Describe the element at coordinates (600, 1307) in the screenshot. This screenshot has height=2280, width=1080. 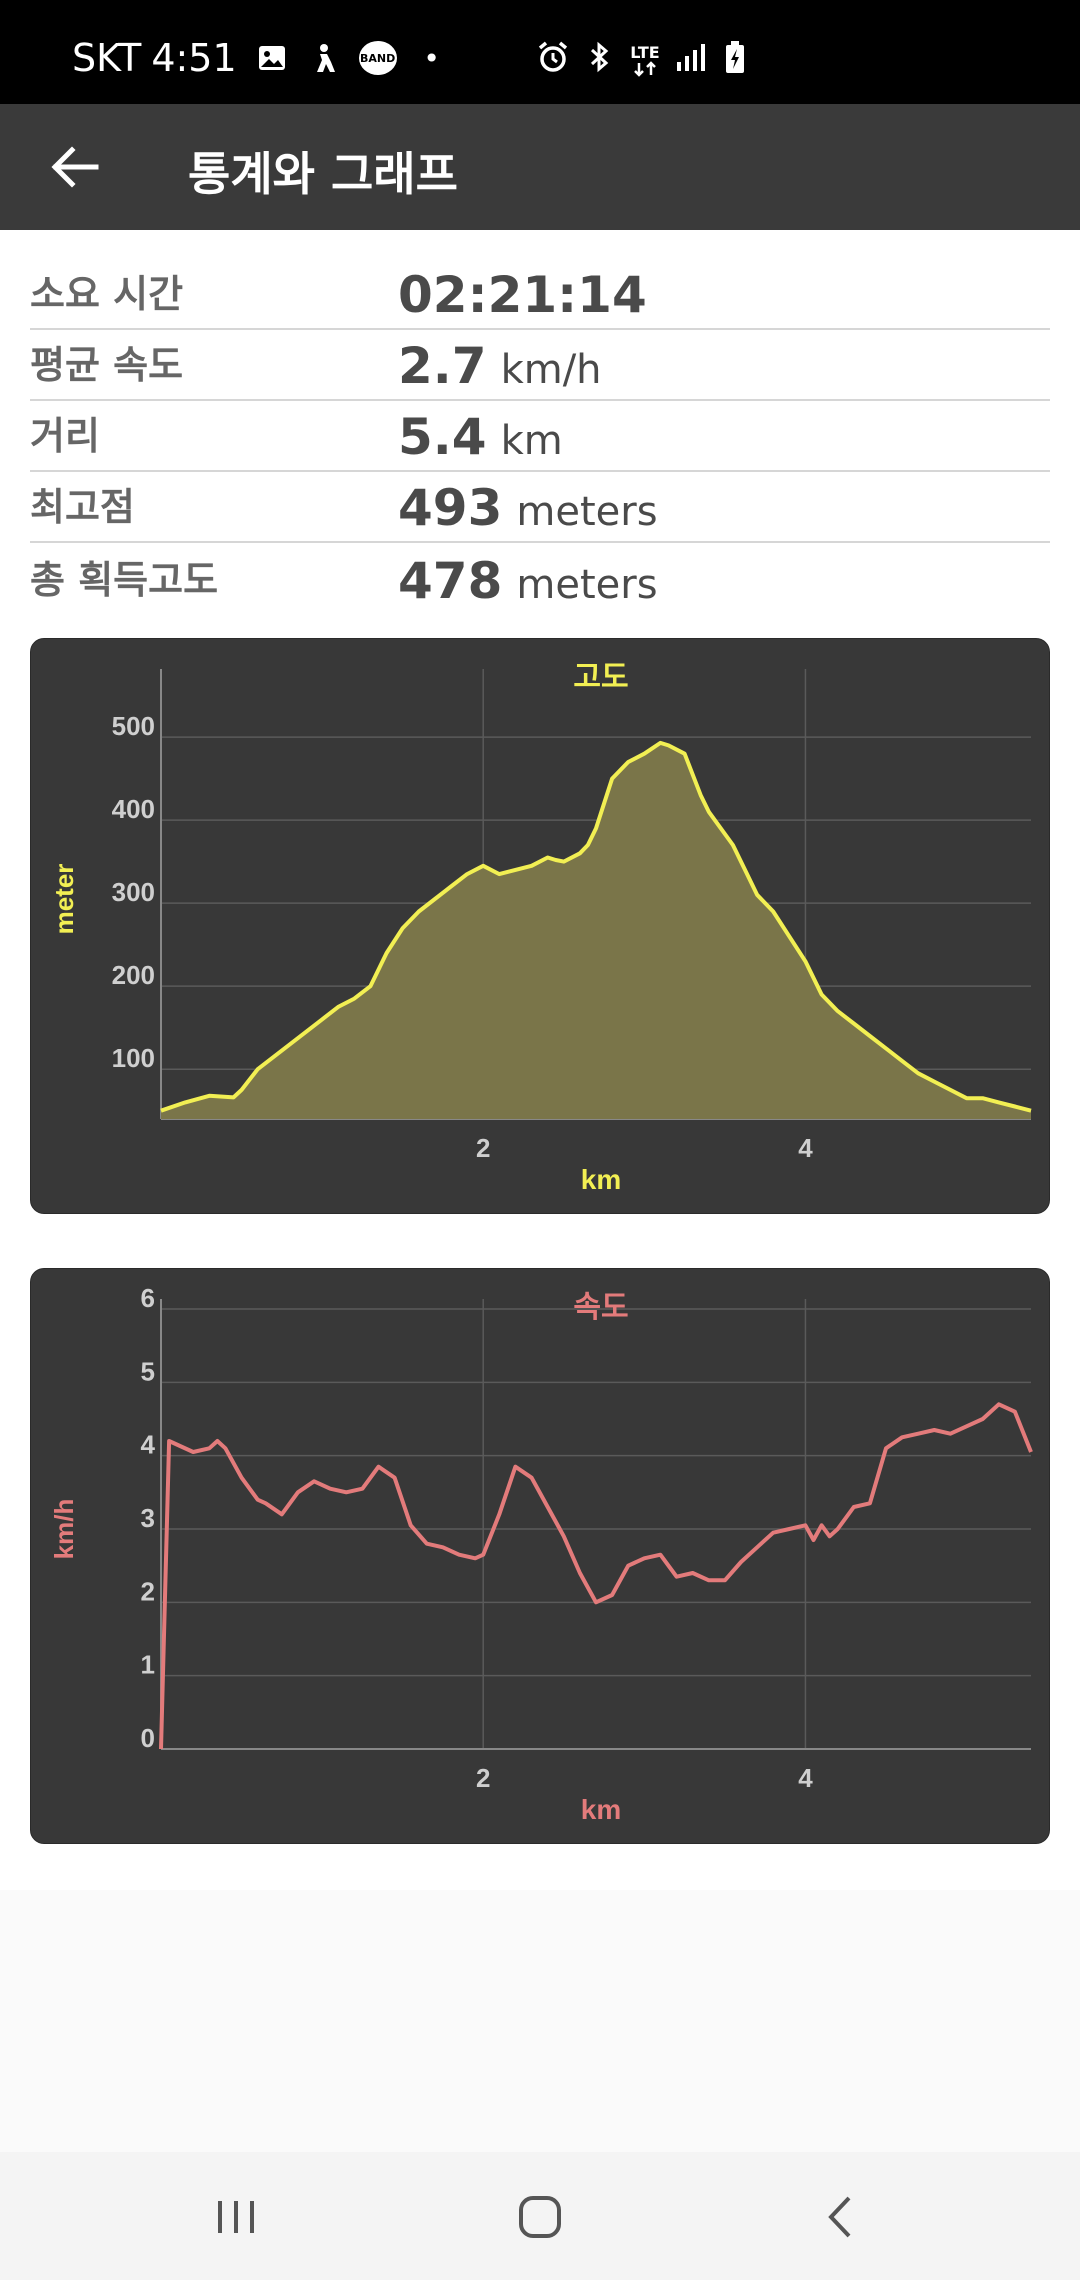
I see `chart-title: 속도` at that location.